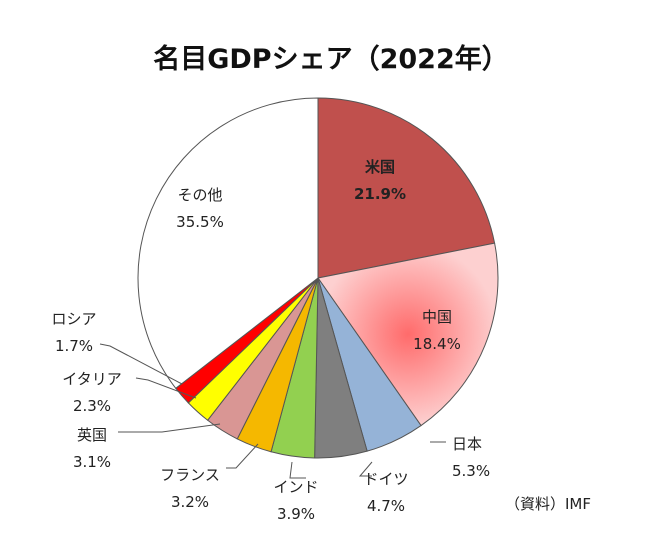 Image resolution: width=662 pixels, height=544 pixels. Describe the element at coordinates (380, 194) in the screenshot. I see `slice-value-label-0: 21.9%` at that location.